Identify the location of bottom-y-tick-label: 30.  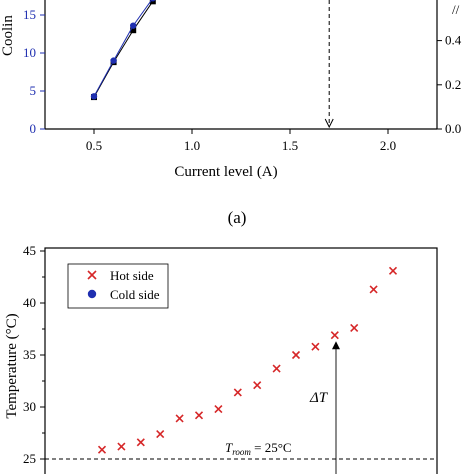
(29, 406).